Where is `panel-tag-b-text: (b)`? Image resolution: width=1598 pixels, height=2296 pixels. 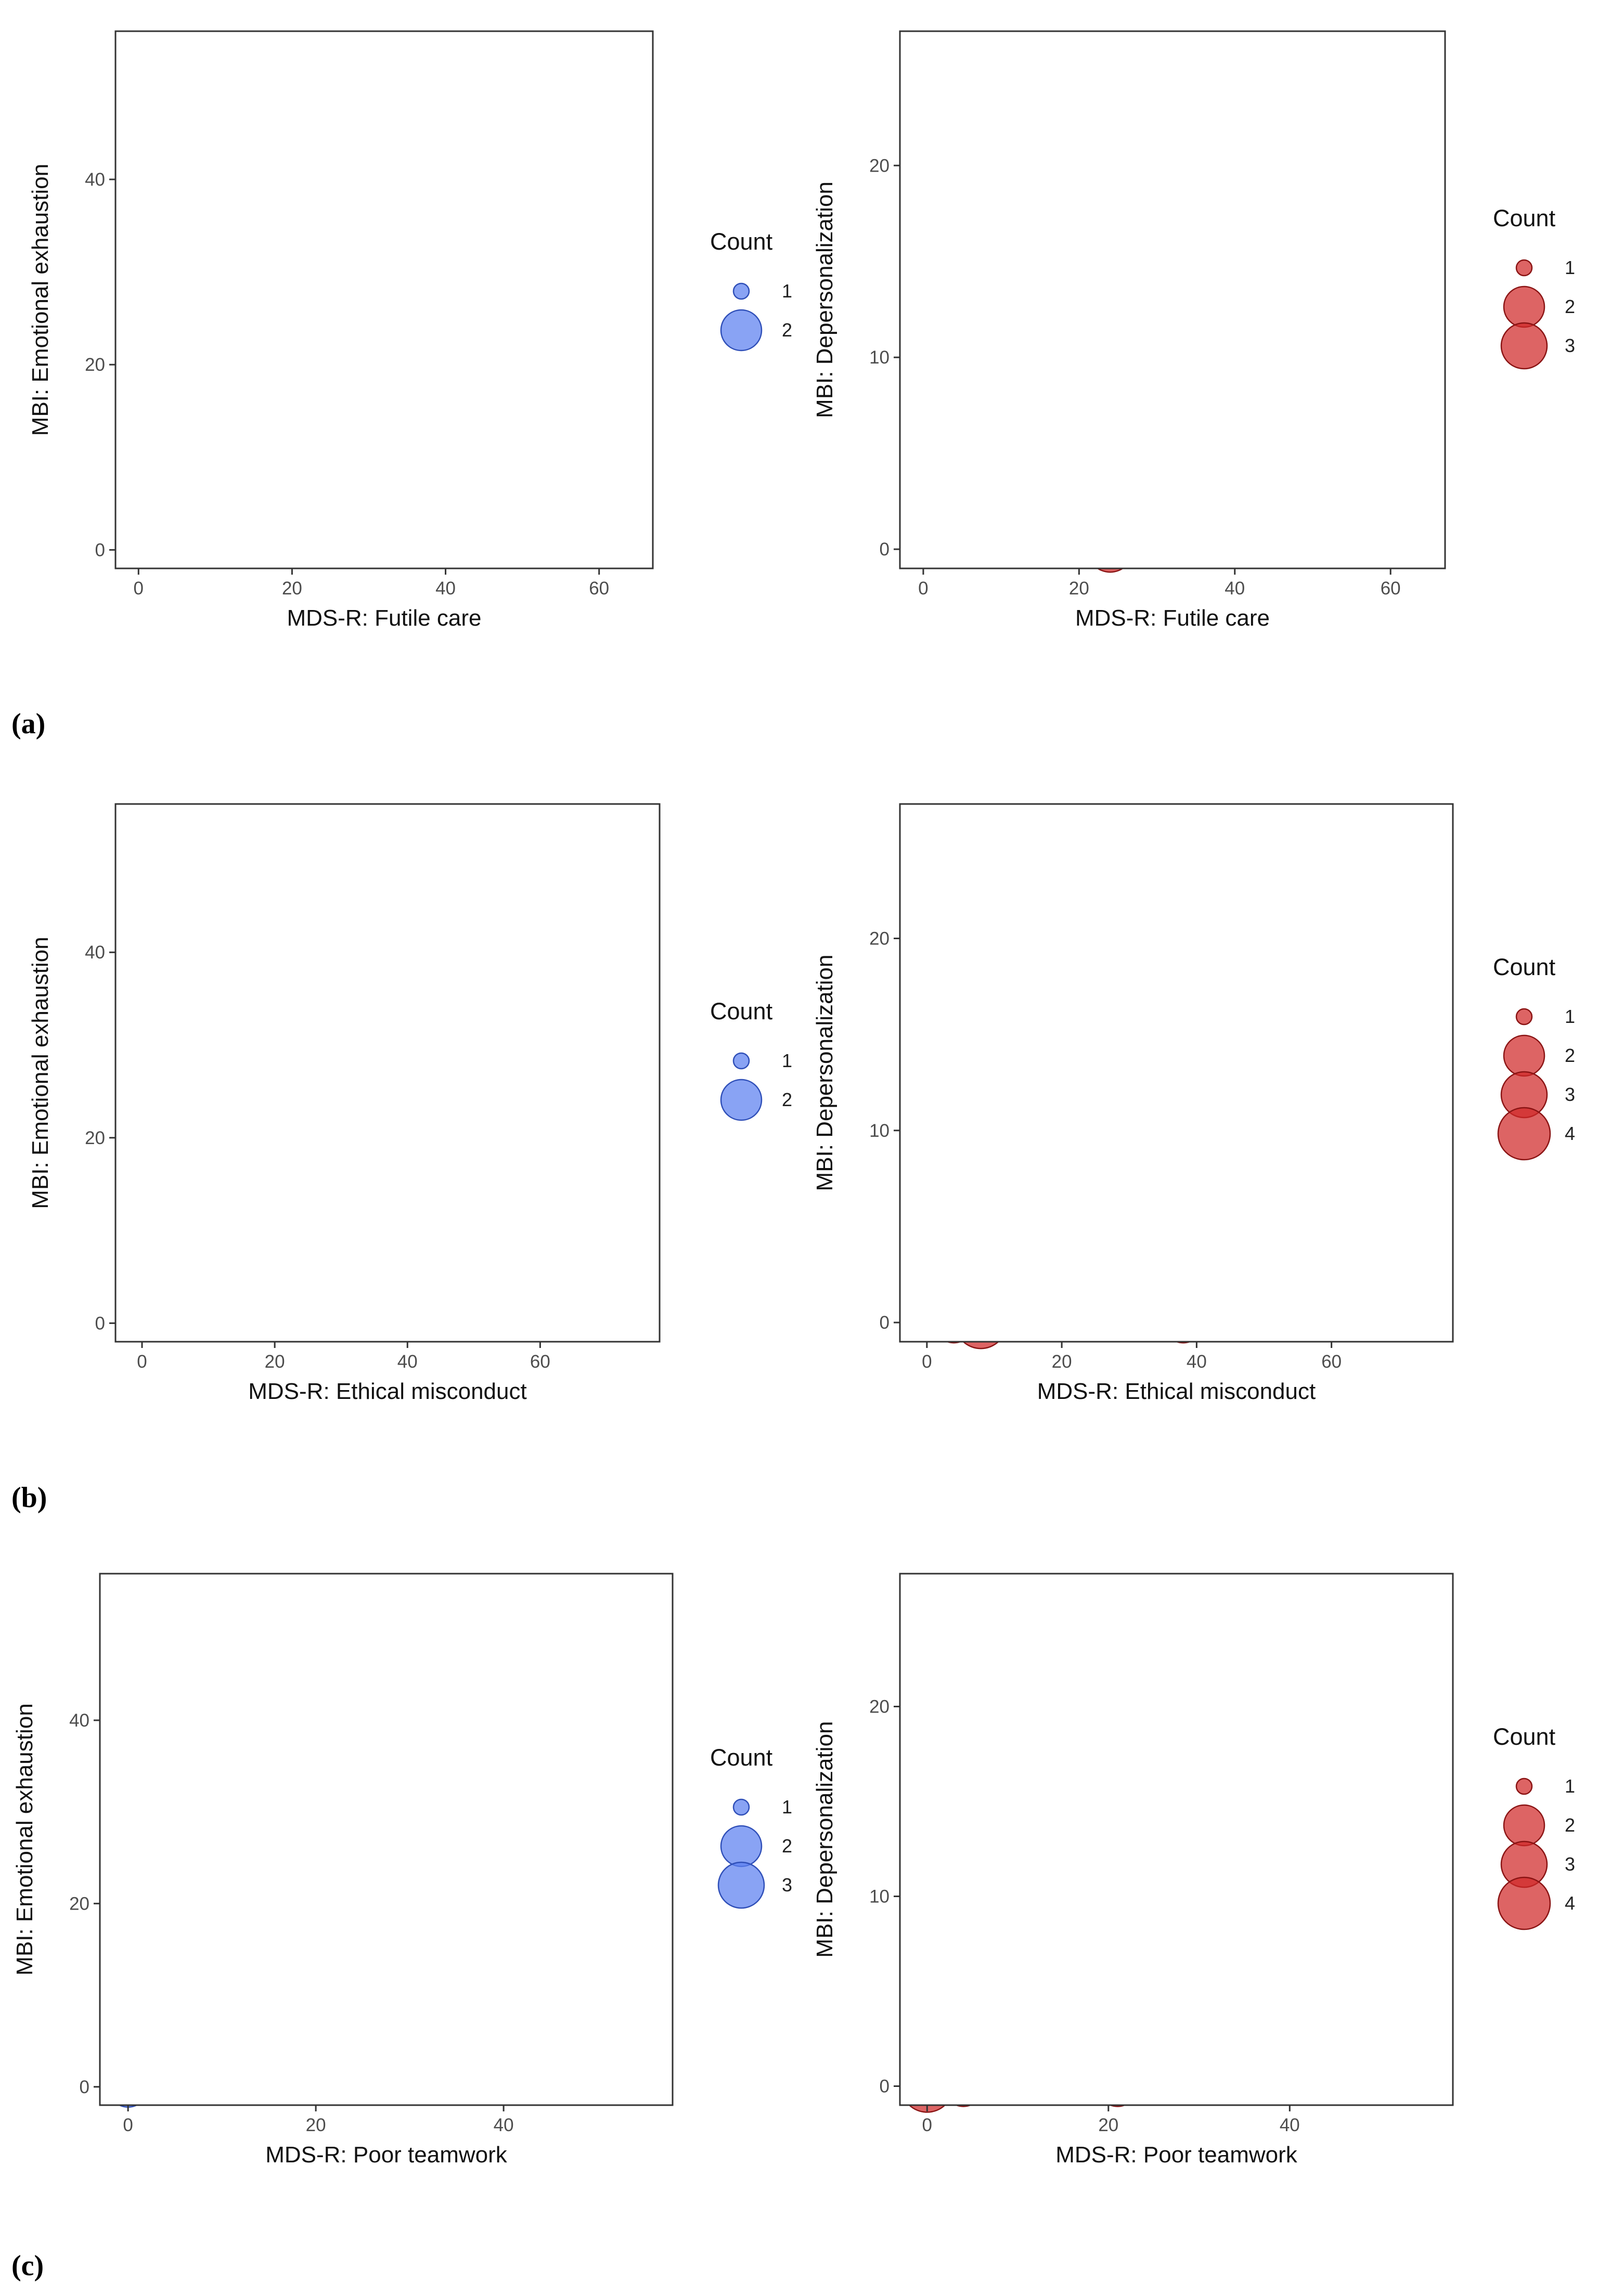
panel-tag-b-text: (b) is located at coordinates (29, 1498).